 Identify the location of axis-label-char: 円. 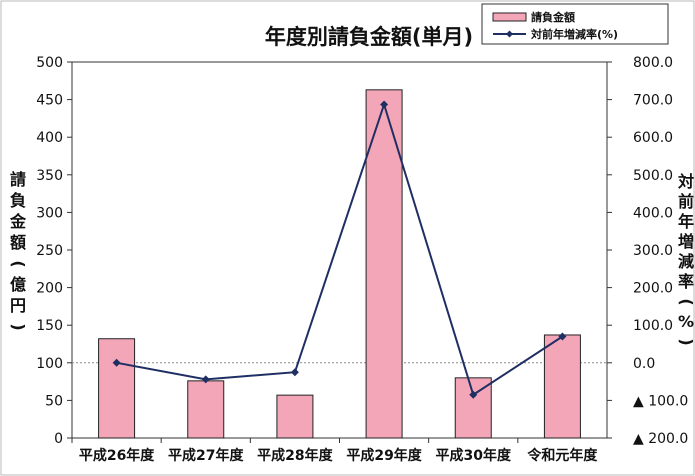
(18, 305).